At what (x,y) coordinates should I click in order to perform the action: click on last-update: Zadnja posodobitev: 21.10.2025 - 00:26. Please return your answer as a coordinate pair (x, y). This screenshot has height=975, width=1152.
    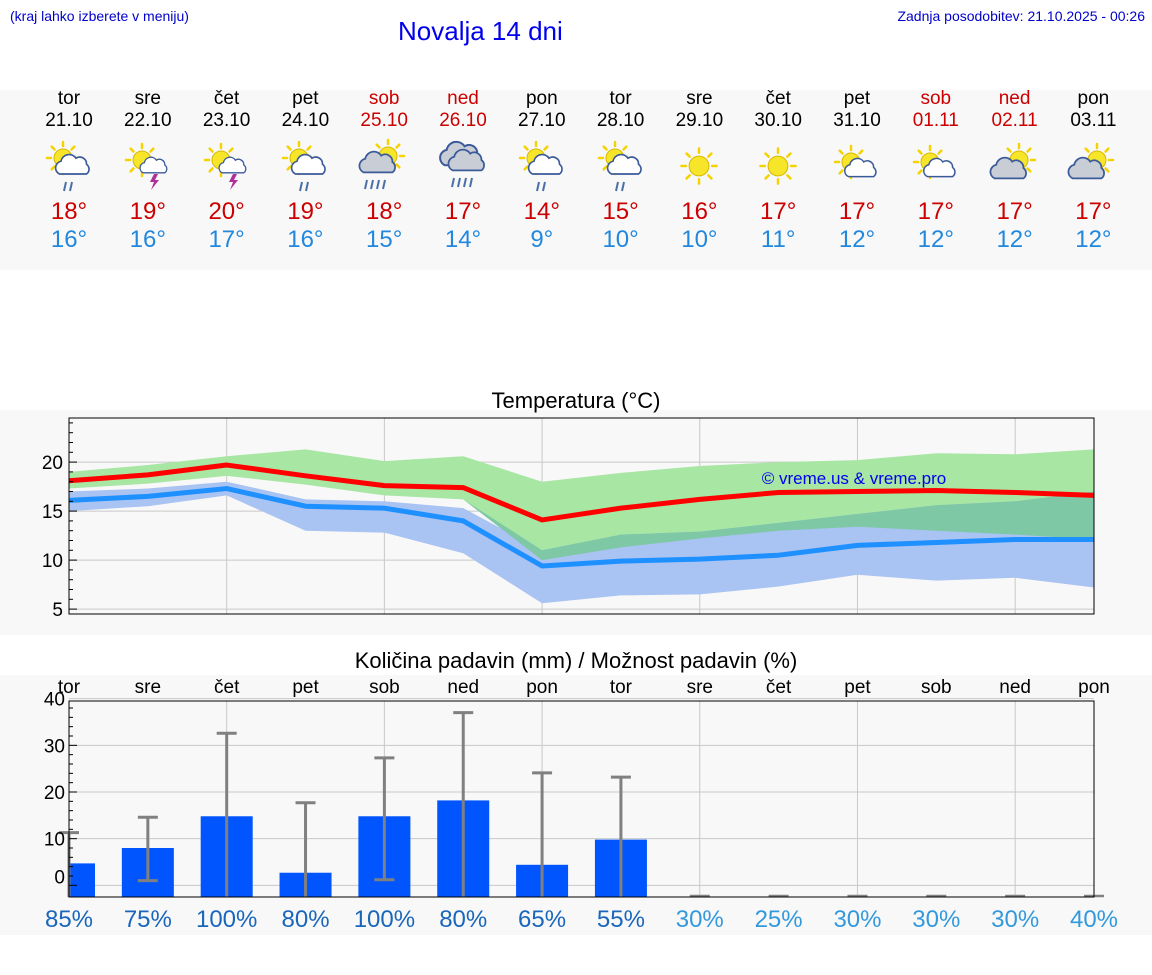
    Looking at the image, I should click on (1021, 16).